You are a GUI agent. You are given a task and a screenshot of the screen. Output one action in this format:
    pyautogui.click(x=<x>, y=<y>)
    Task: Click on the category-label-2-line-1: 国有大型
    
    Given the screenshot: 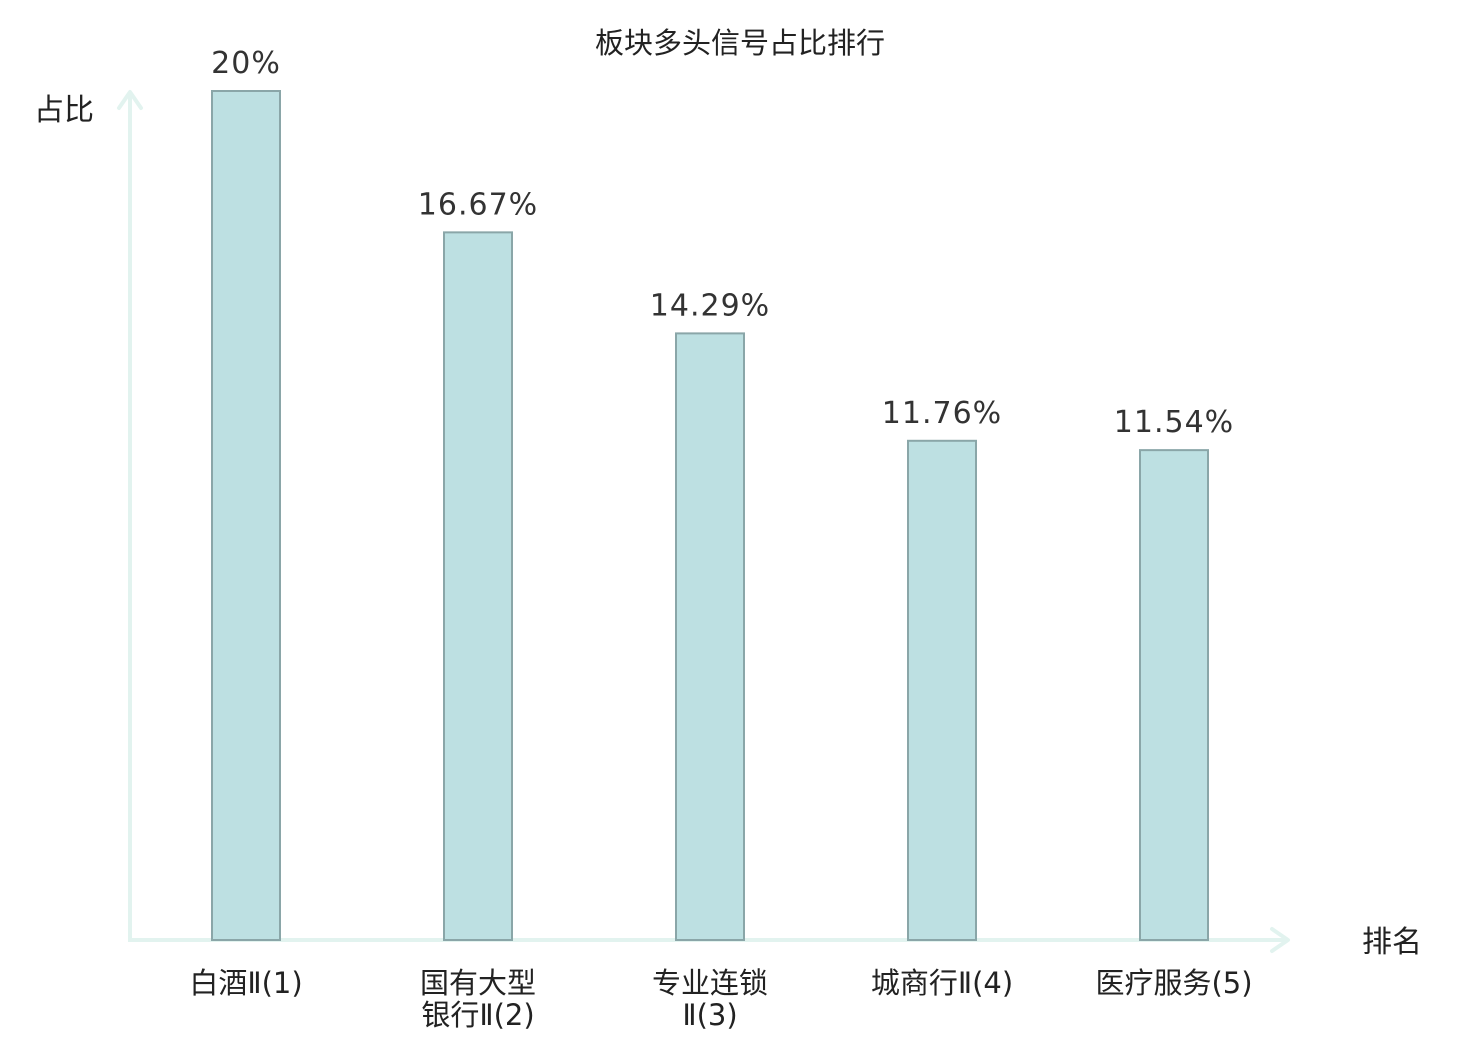 What is the action you would take?
    pyautogui.click(x=478, y=983)
    